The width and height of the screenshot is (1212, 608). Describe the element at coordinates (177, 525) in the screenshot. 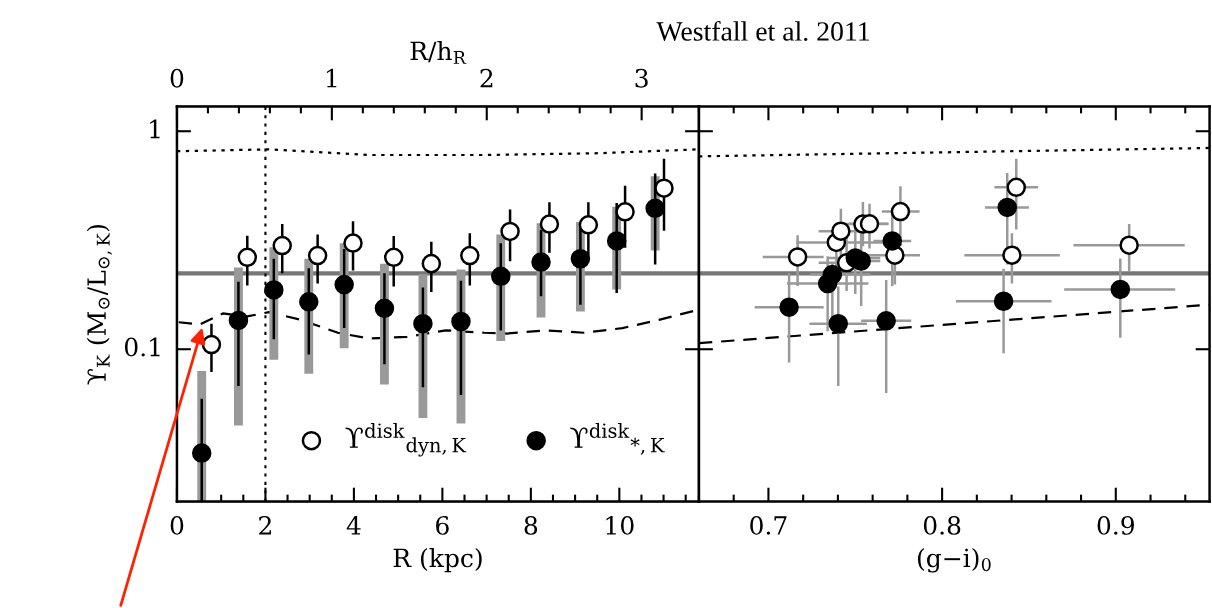

I see `x-tick-label: 0` at that location.